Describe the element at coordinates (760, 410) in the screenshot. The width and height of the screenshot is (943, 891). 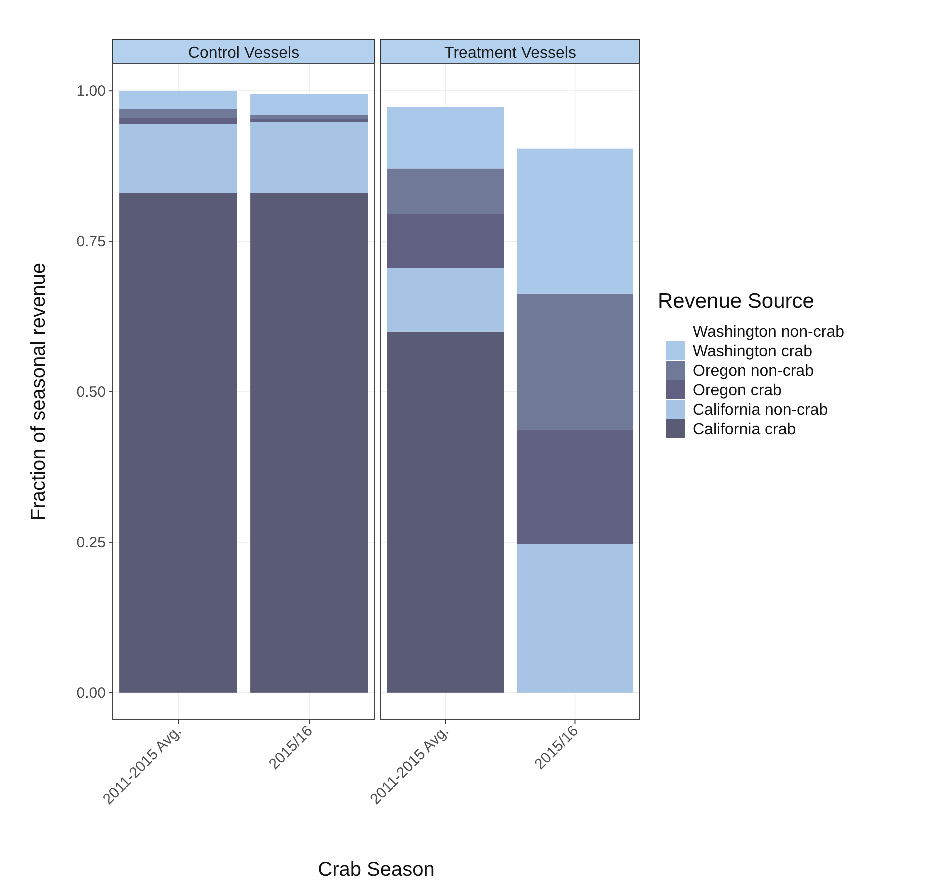
I see `legend-label: California non-crab` at that location.